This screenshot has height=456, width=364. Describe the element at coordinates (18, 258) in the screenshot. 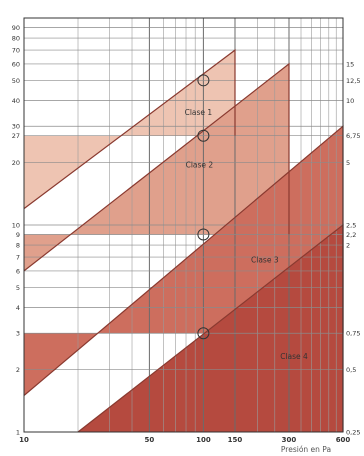

I see `y-tick-label-left: 7` at that location.